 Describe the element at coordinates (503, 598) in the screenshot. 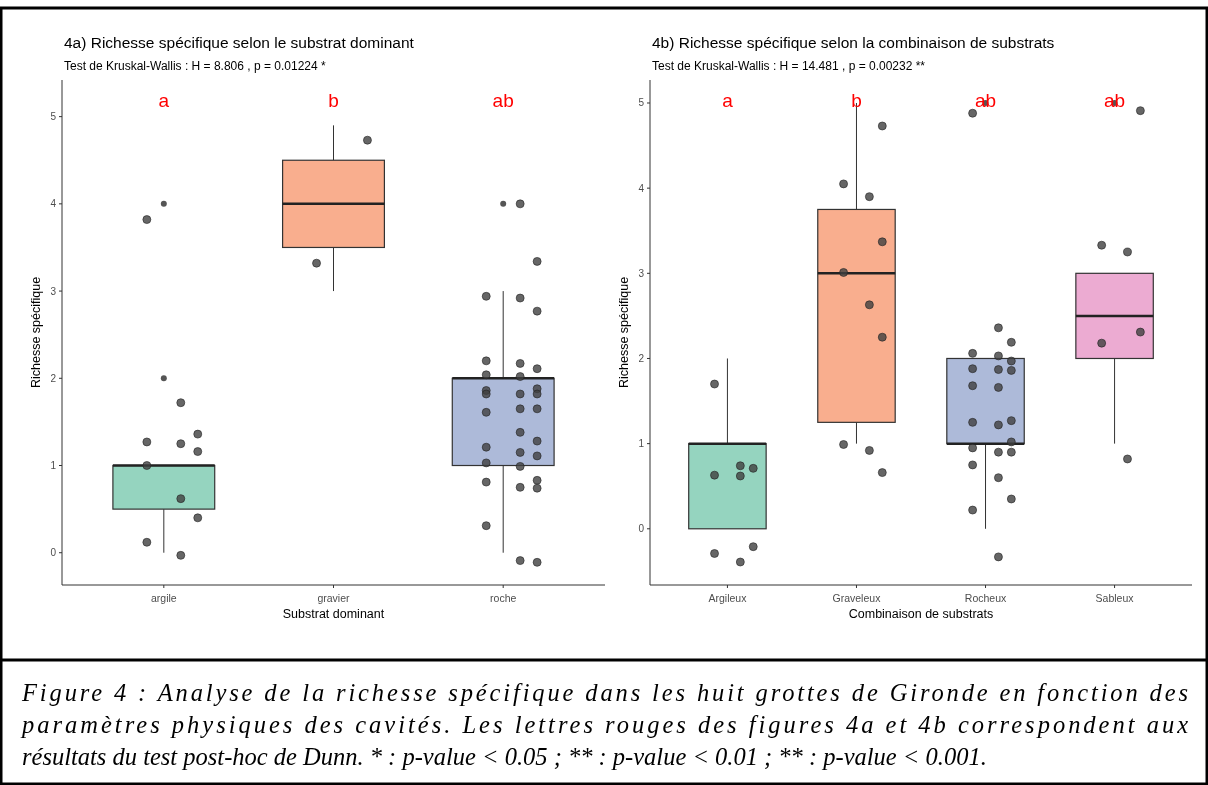

I see `x-tick-label: roche` at that location.